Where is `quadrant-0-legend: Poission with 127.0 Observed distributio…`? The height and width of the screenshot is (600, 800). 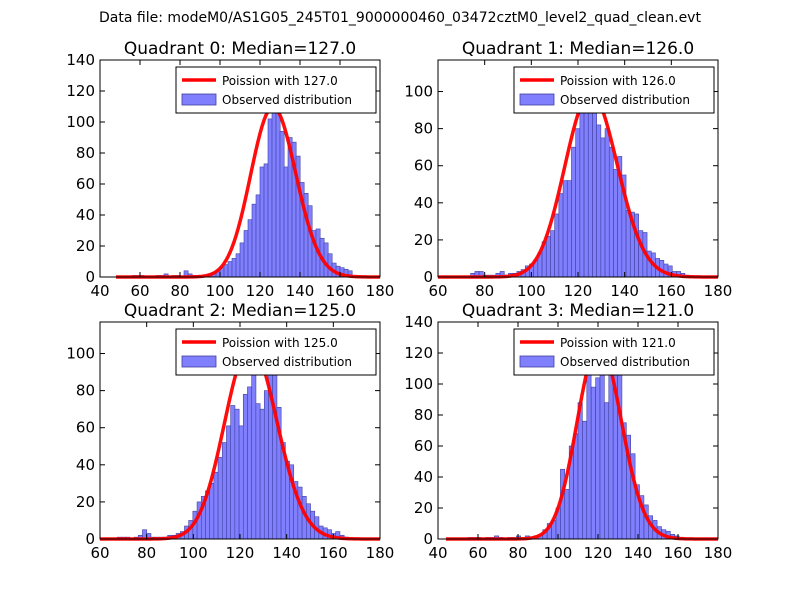 quadrant-0-legend: Poission with 127.0 Observed distributio… is located at coordinates (276, 90).